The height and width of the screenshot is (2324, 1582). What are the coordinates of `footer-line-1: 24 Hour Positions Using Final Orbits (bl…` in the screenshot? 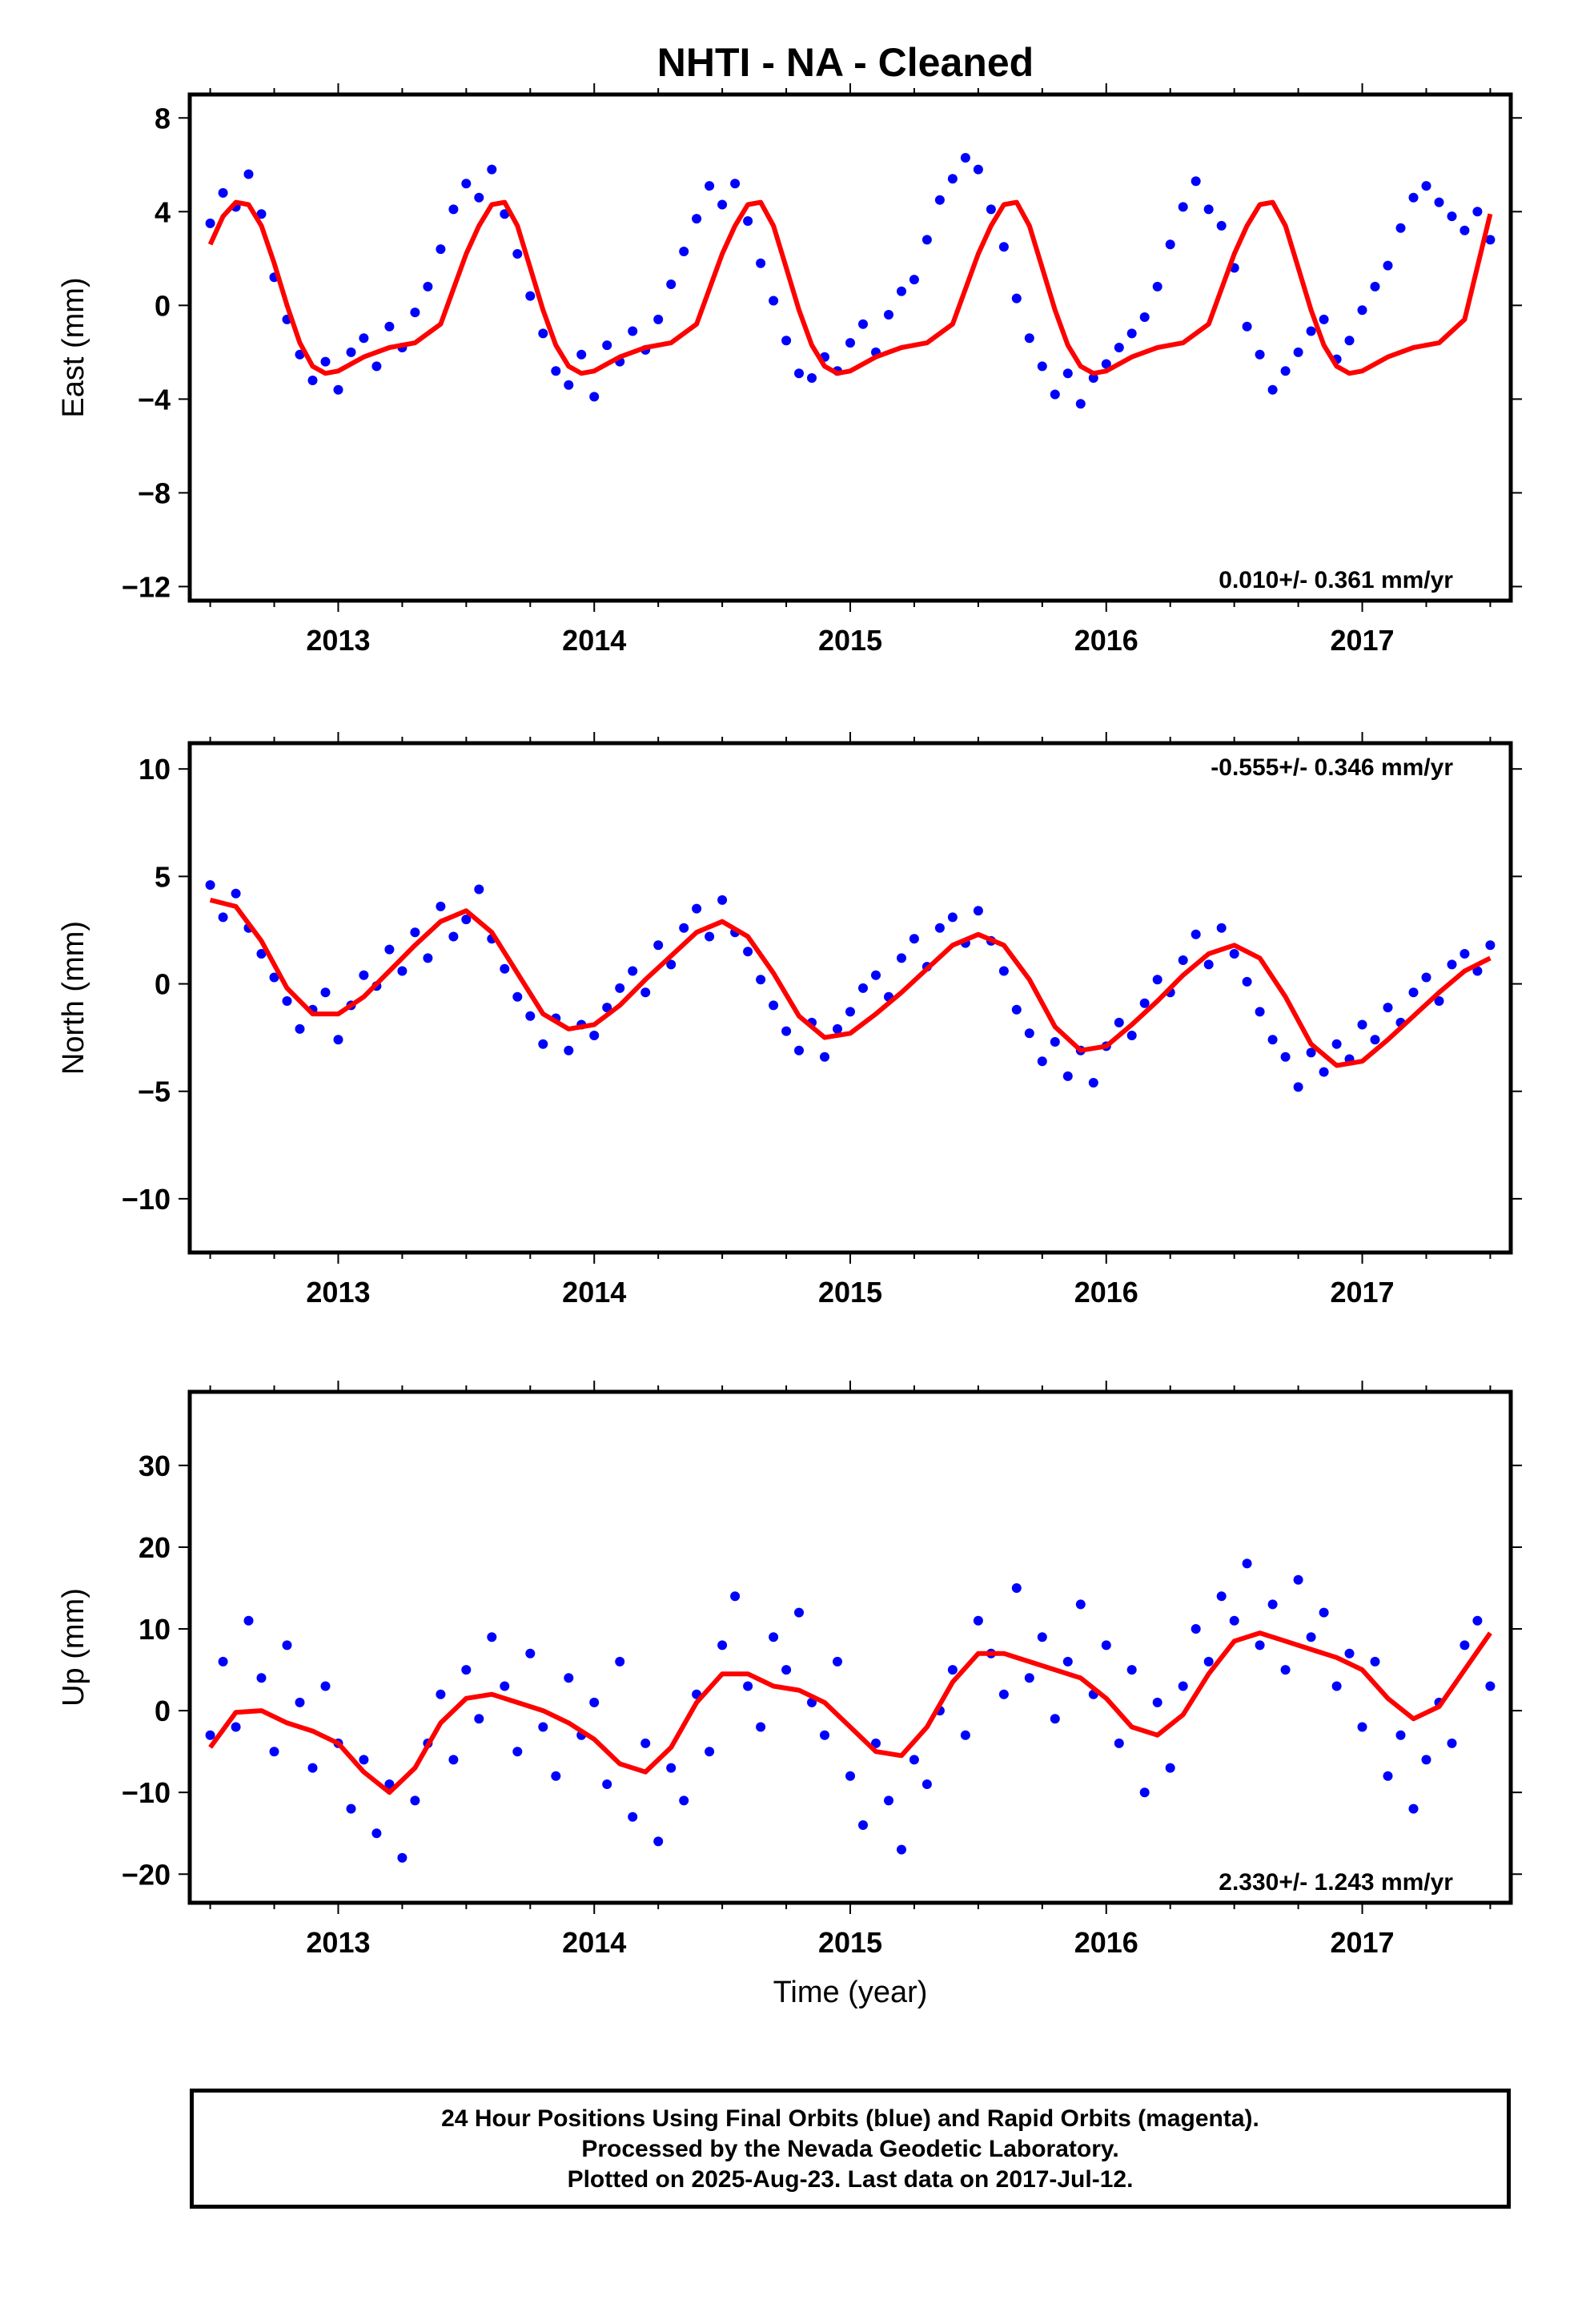 It's located at (850, 2118).